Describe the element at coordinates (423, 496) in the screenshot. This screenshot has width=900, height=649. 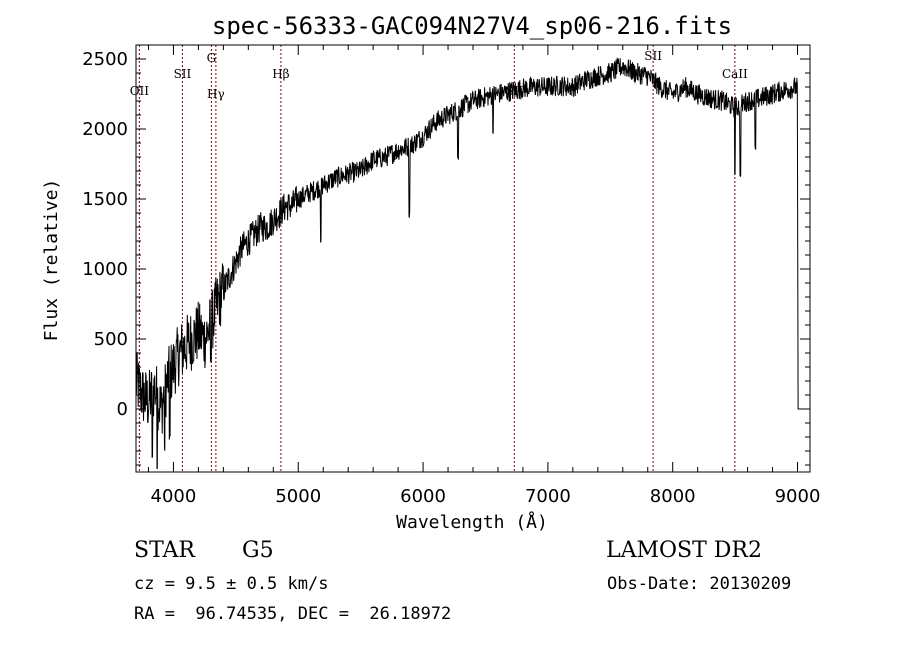
I see `x-tick-label: 6000` at that location.